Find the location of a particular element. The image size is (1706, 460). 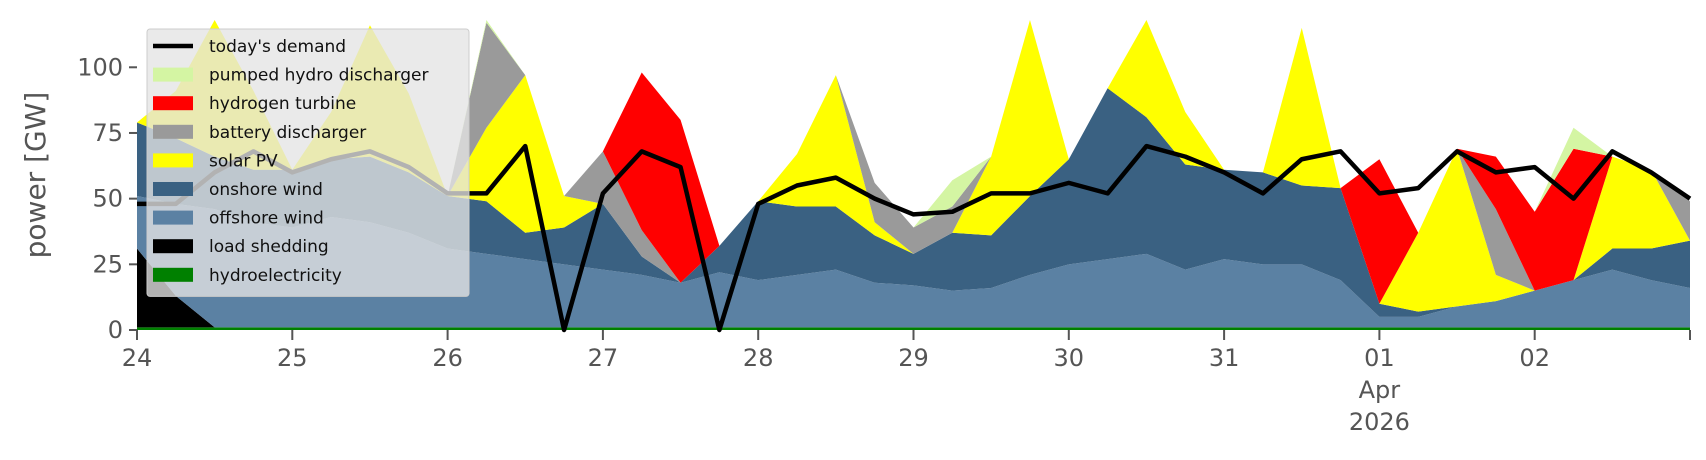

legend-label: hydrogen turbine is located at coordinates (282, 104).